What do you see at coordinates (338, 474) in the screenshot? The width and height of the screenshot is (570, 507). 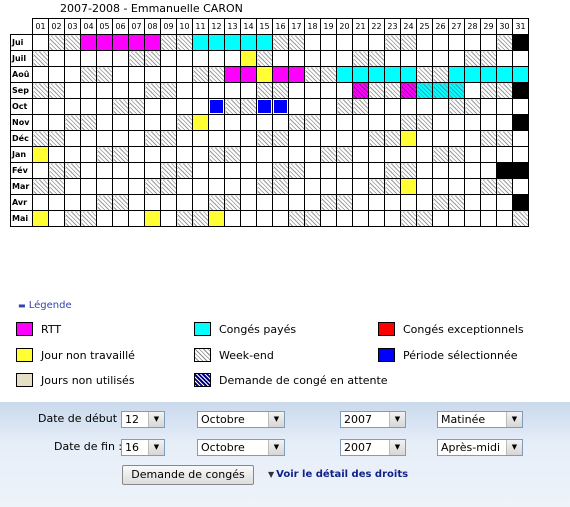 I see `view-rights-link: ▼ Voir le détail des droits` at bounding box center [338, 474].